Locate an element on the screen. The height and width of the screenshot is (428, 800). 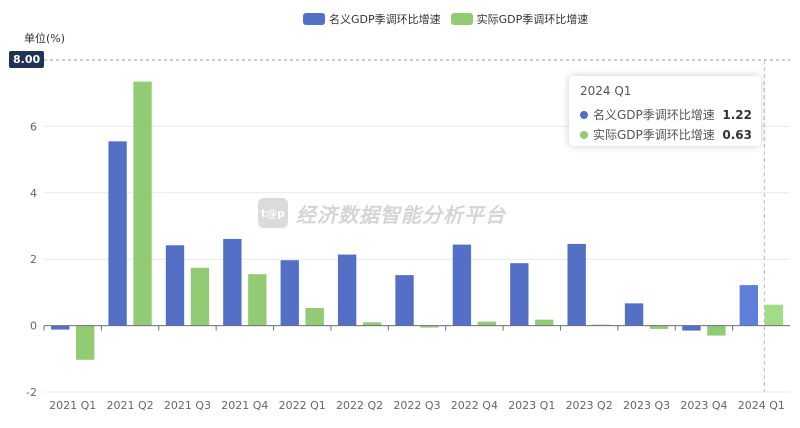
tooltip-value: 0.63 is located at coordinates (737, 134).